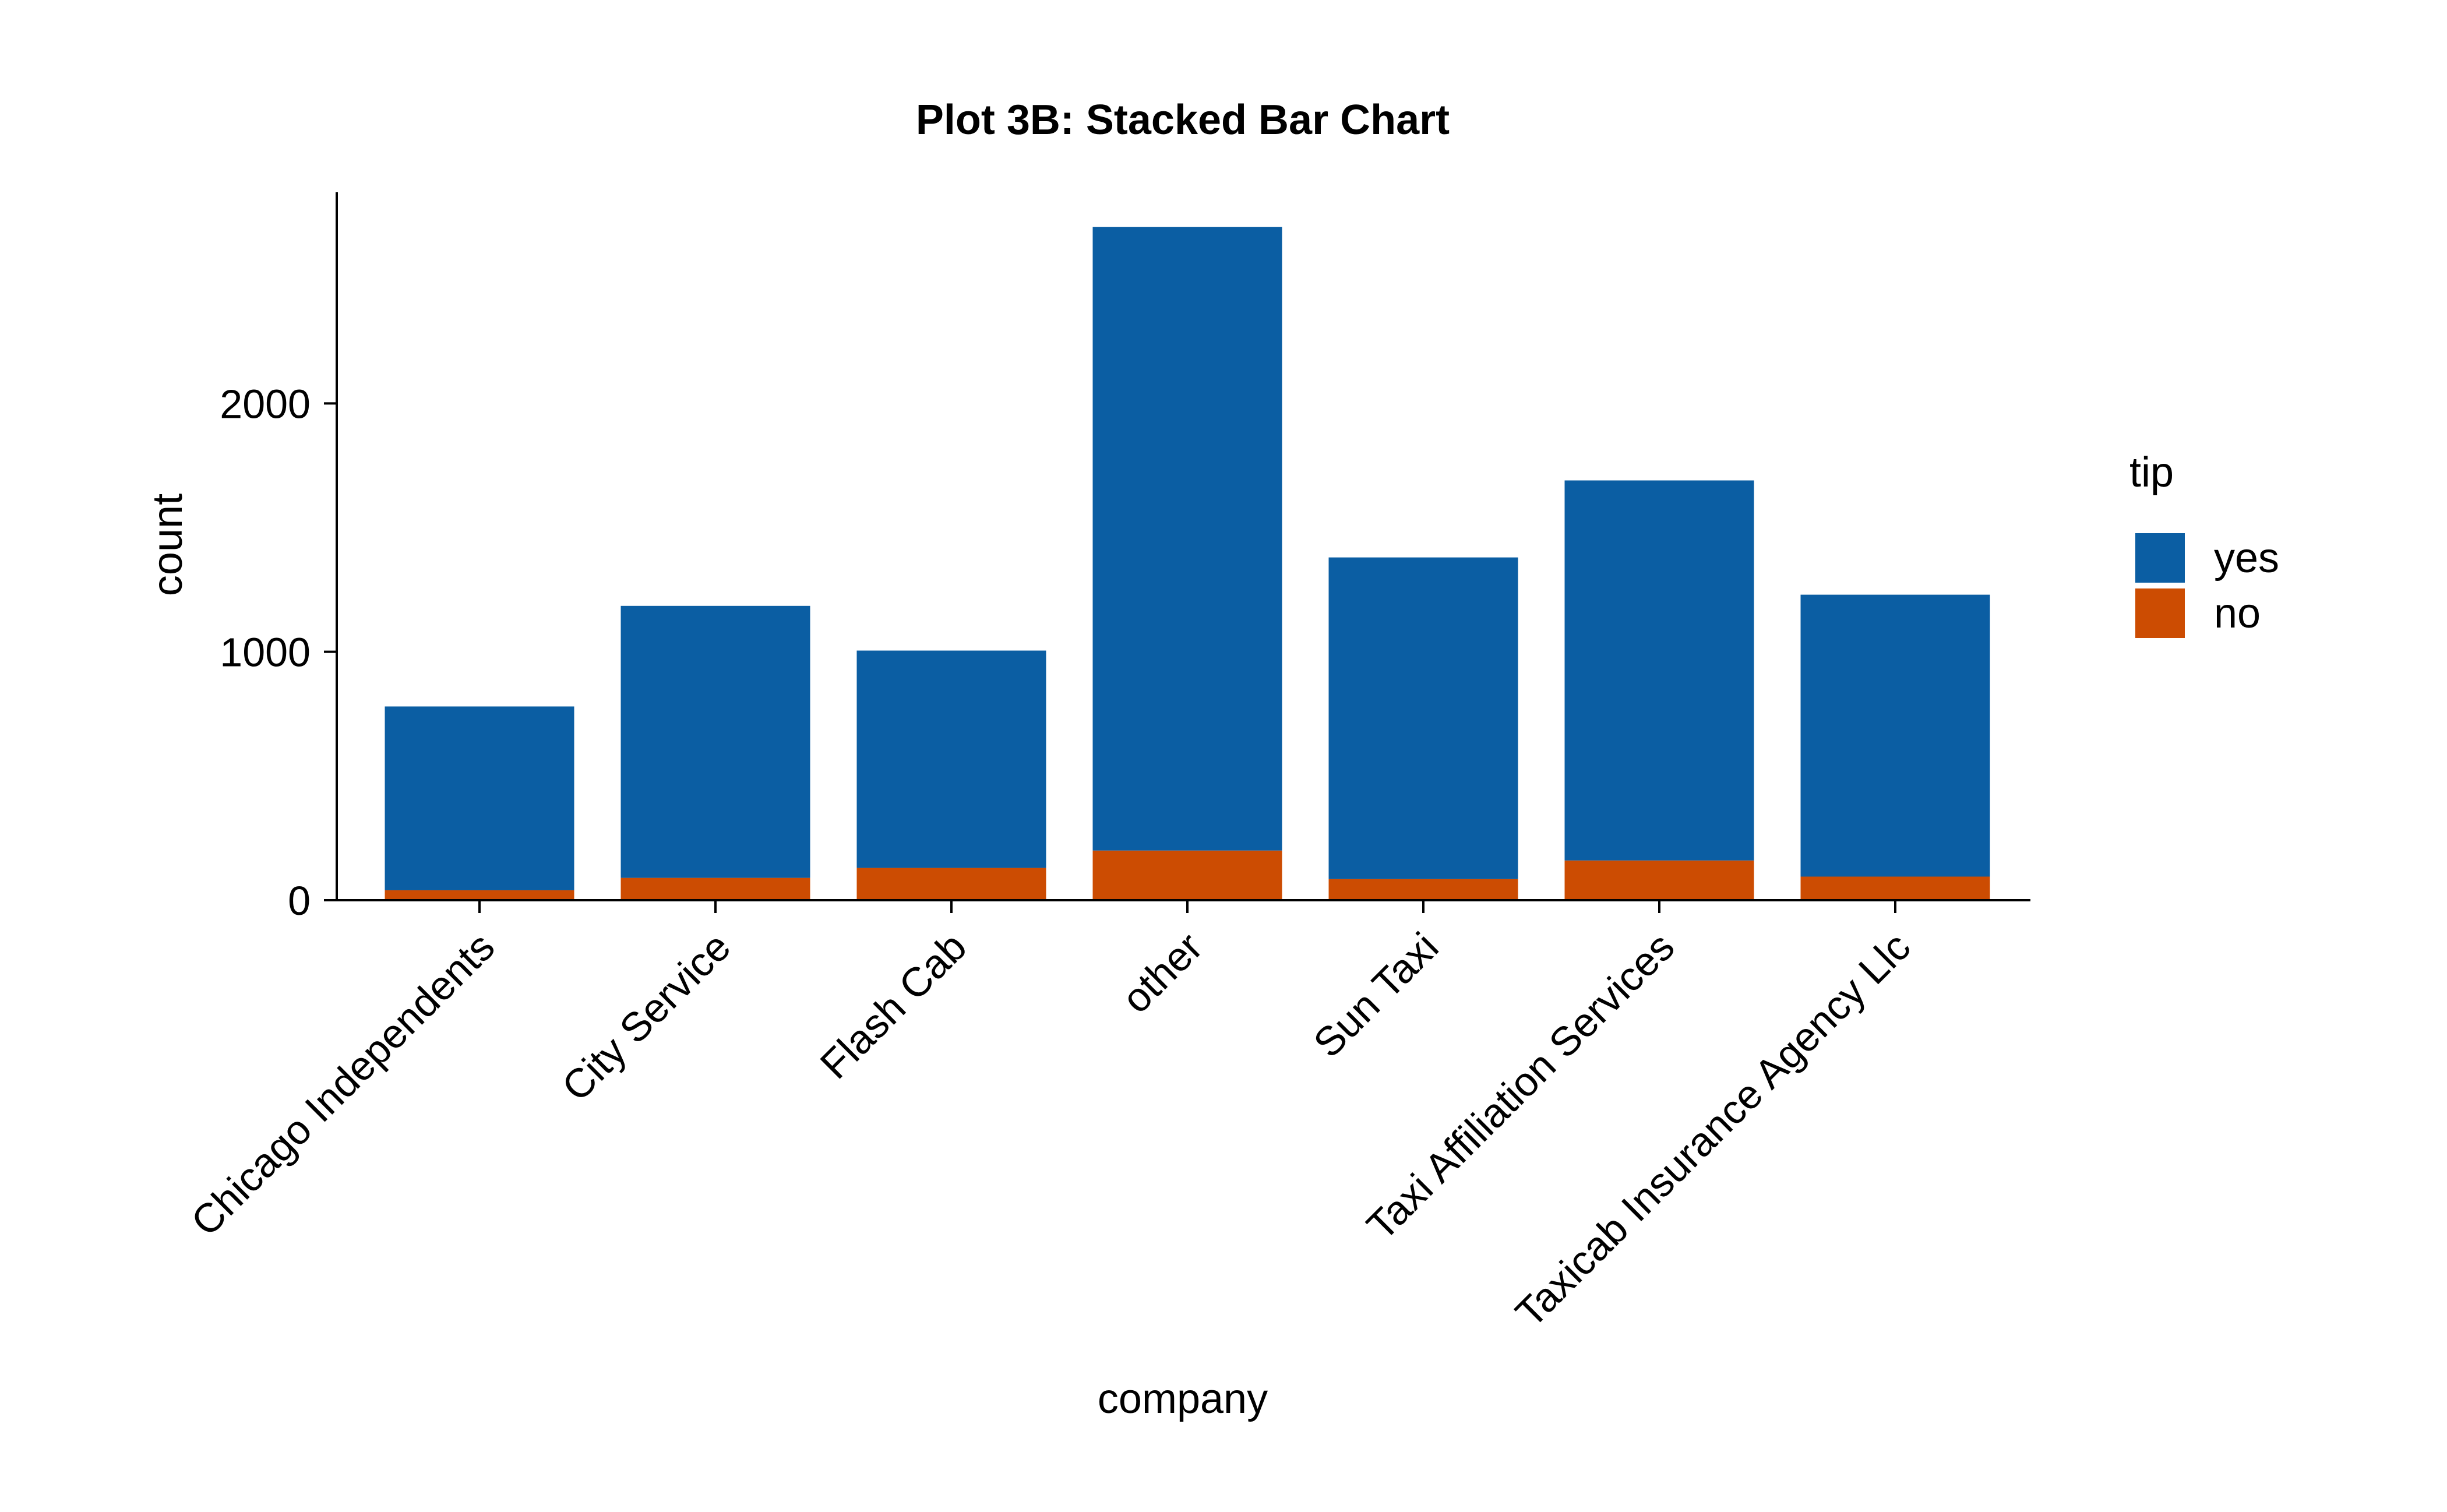 The height and width of the screenshot is (1512, 2447). What do you see at coordinates (893, 1005) in the screenshot?
I see `x-tick-label-2: Flash Cab` at bounding box center [893, 1005].